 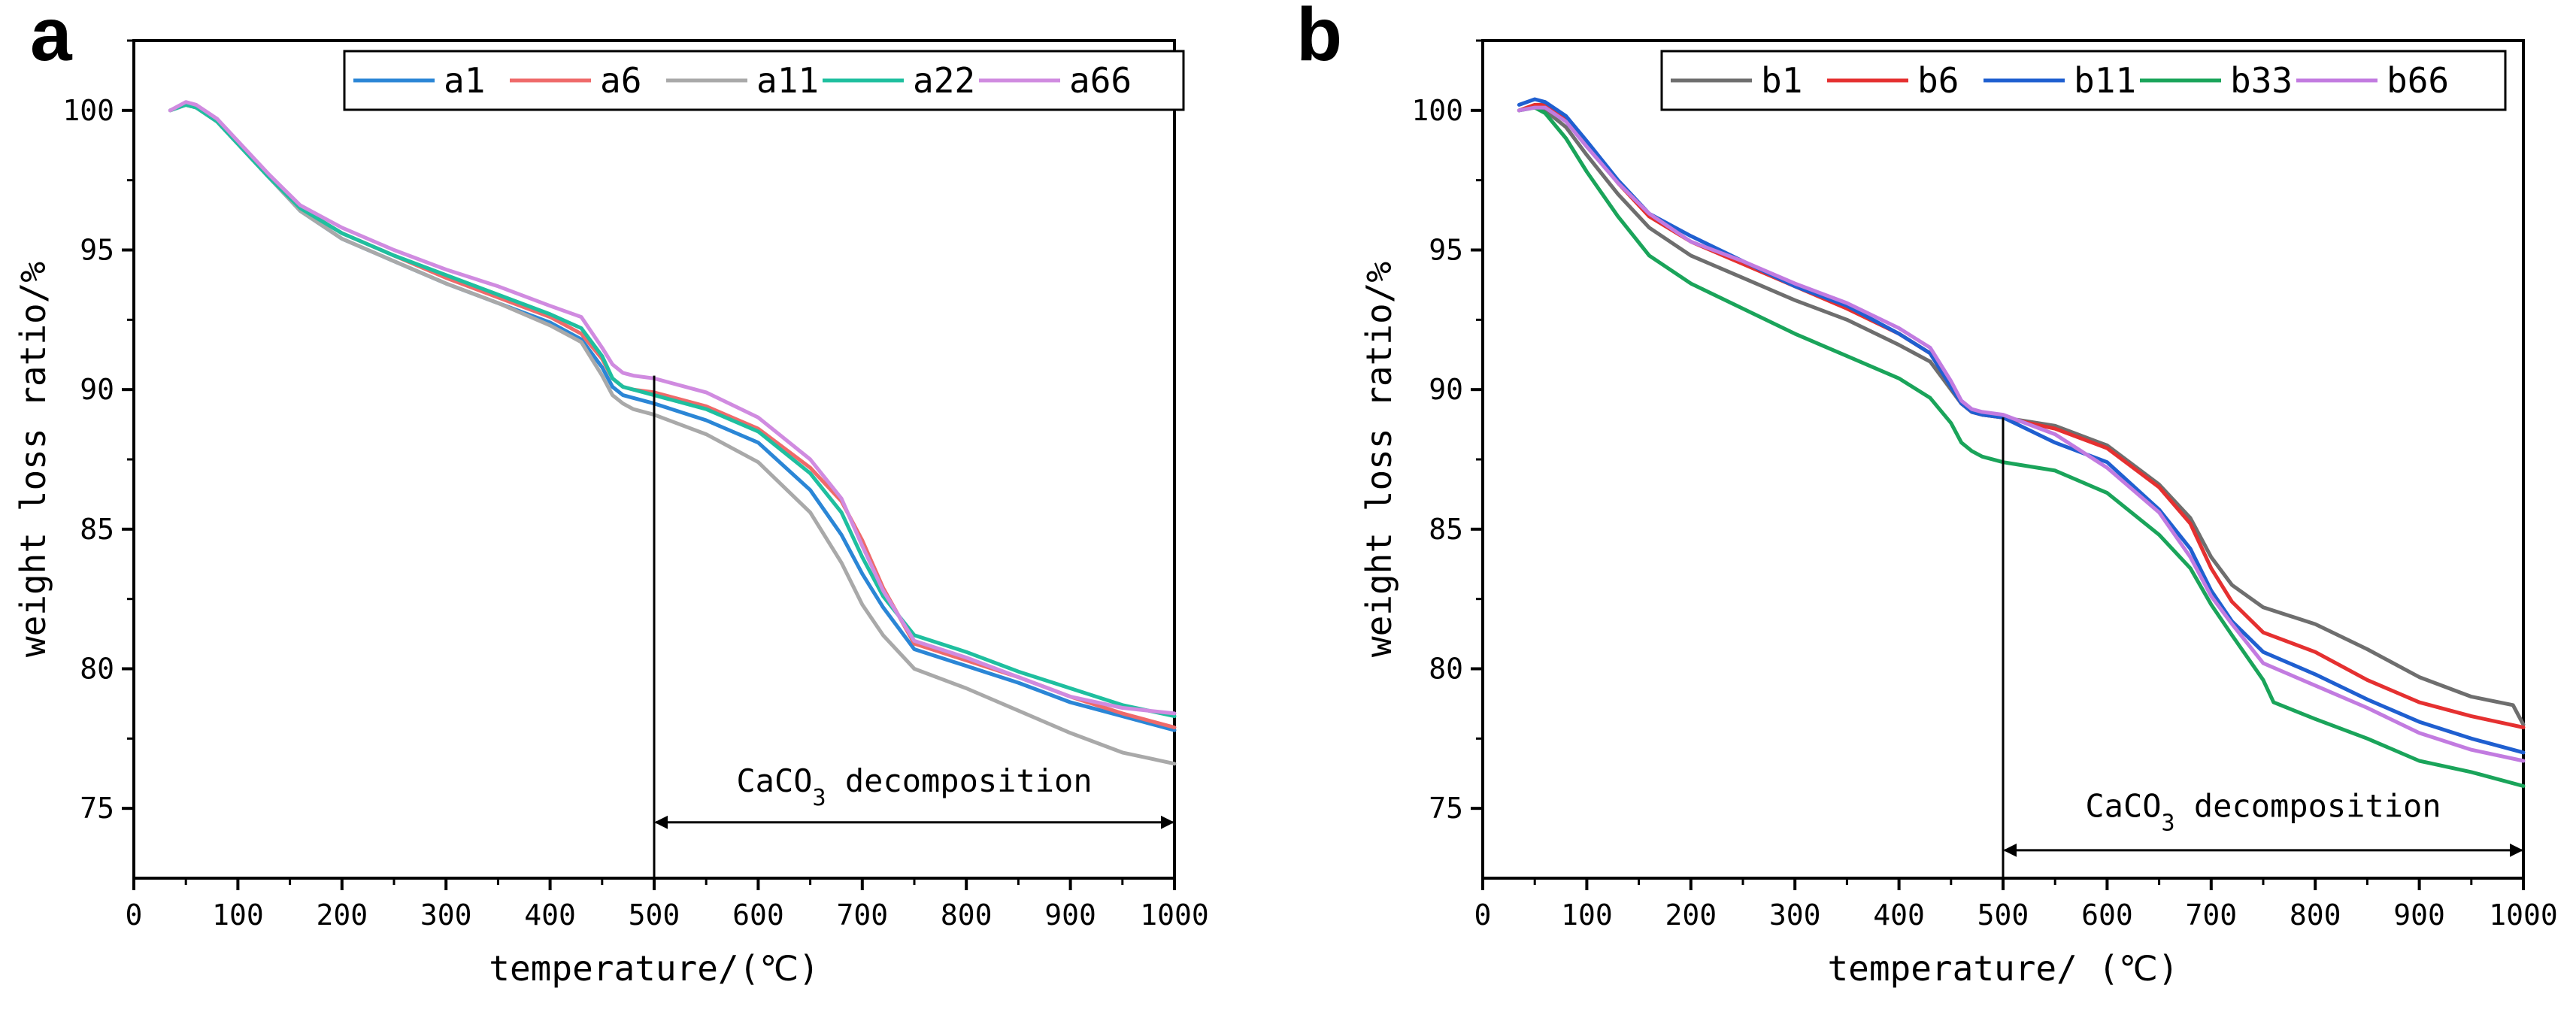 I want to click on legend-label-a22: a22, so click(x=944, y=80).